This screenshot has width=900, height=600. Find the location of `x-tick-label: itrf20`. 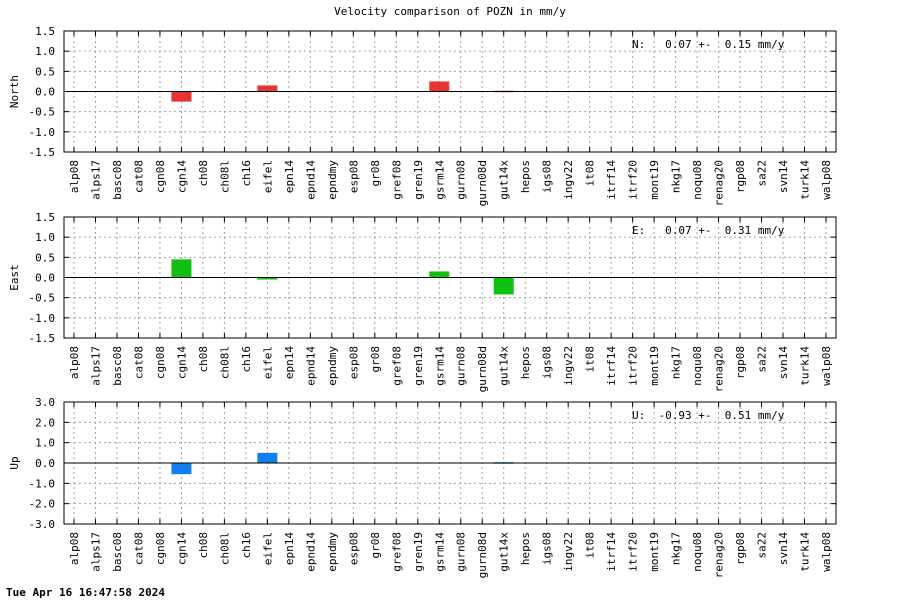

x-tick-label: itrf20 is located at coordinates (633, 180).